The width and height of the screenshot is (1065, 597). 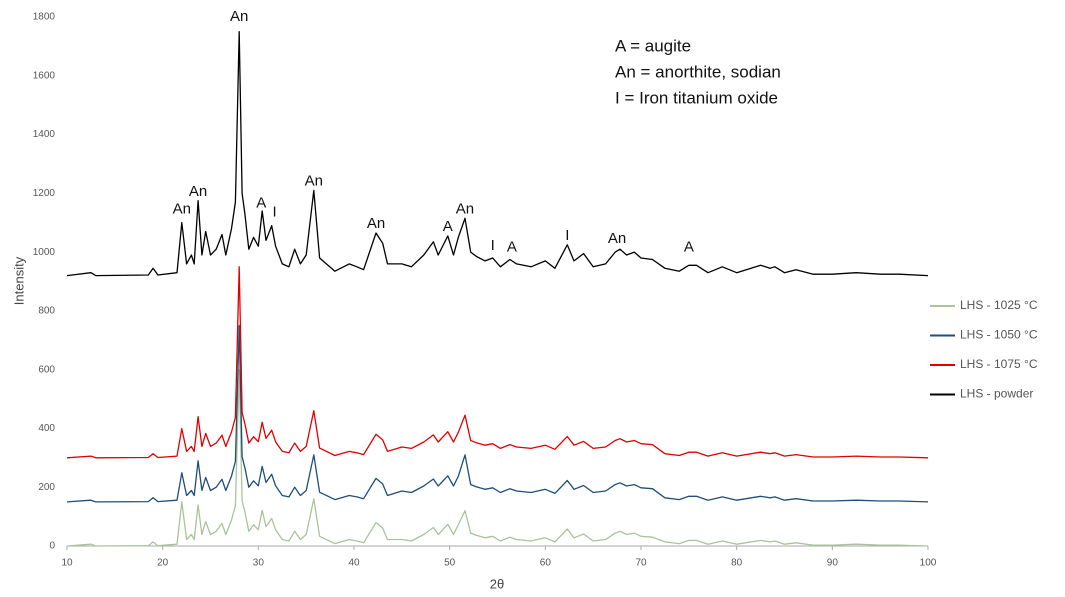 What do you see at coordinates (46, 487) in the screenshot?
I see `y-tick-label: 200` at bounding box center [46, 487].